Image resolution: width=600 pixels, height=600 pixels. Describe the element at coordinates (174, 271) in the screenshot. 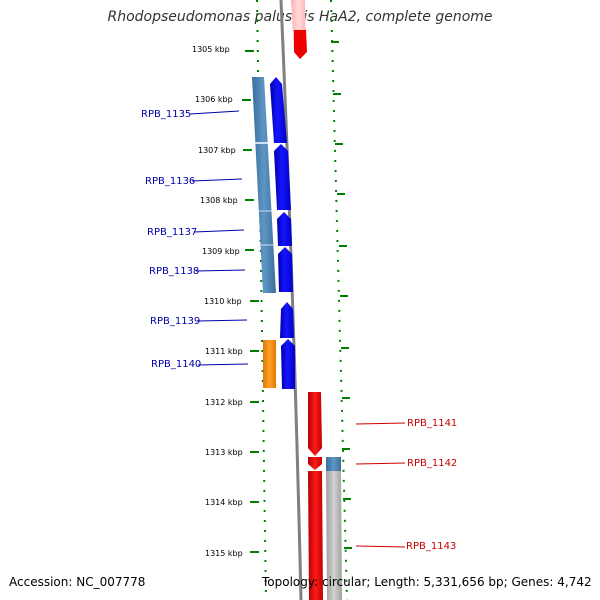

I see `gene-label-left: RPB_1138` at that location.